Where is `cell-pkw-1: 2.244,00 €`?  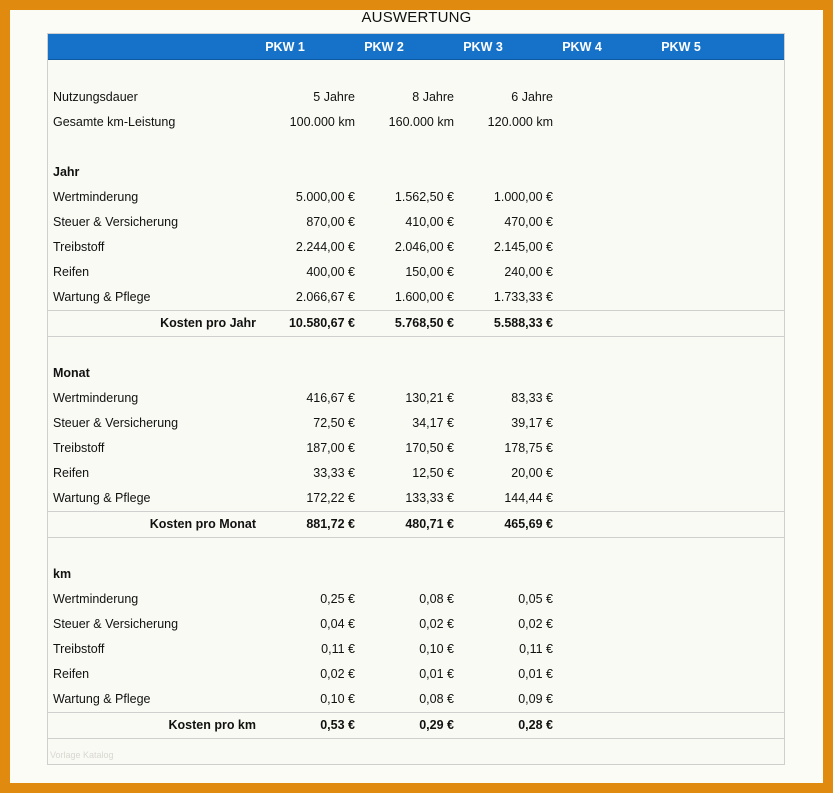 cell-pkw-1: 2.244,00 € is located at coordinates (325, 247).